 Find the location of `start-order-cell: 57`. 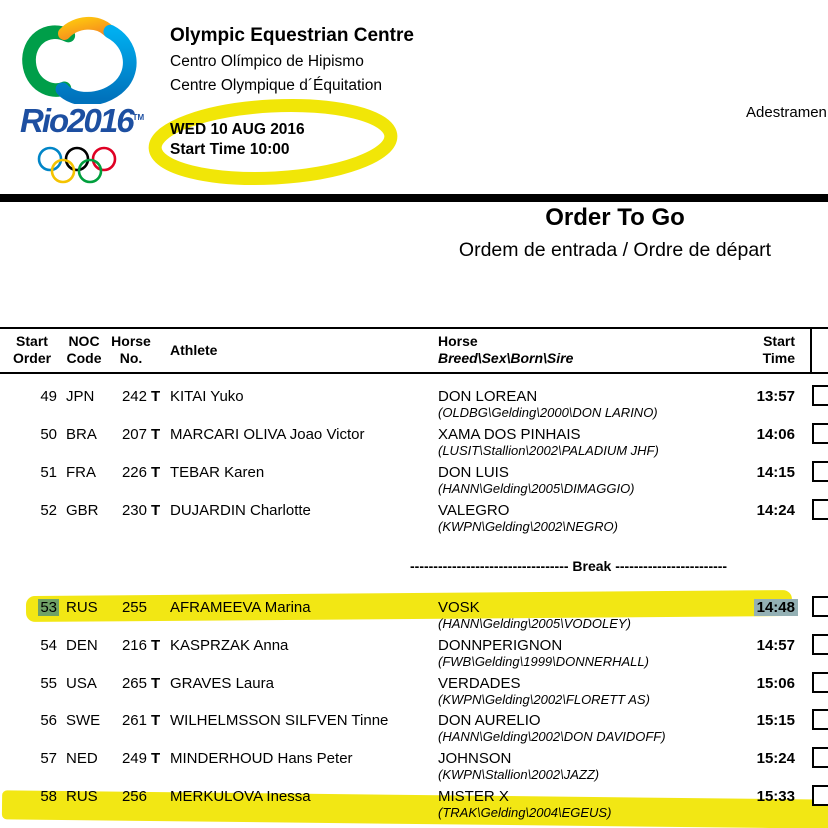

start-order-cell: 57 is located at coordinates (48, 758).